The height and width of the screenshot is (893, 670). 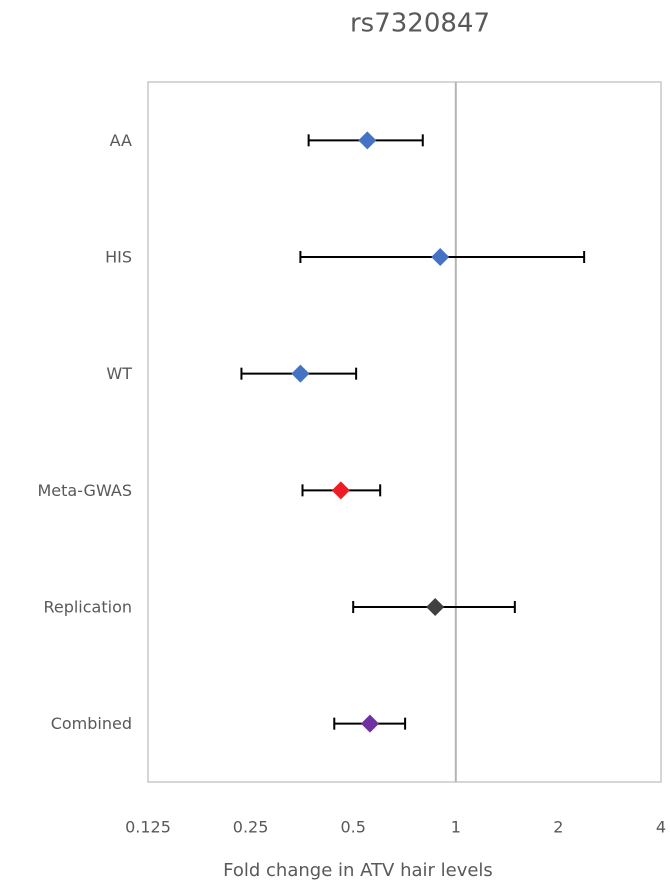 I want to click on y-tick-label: Replication, so click(x=87, y=607).